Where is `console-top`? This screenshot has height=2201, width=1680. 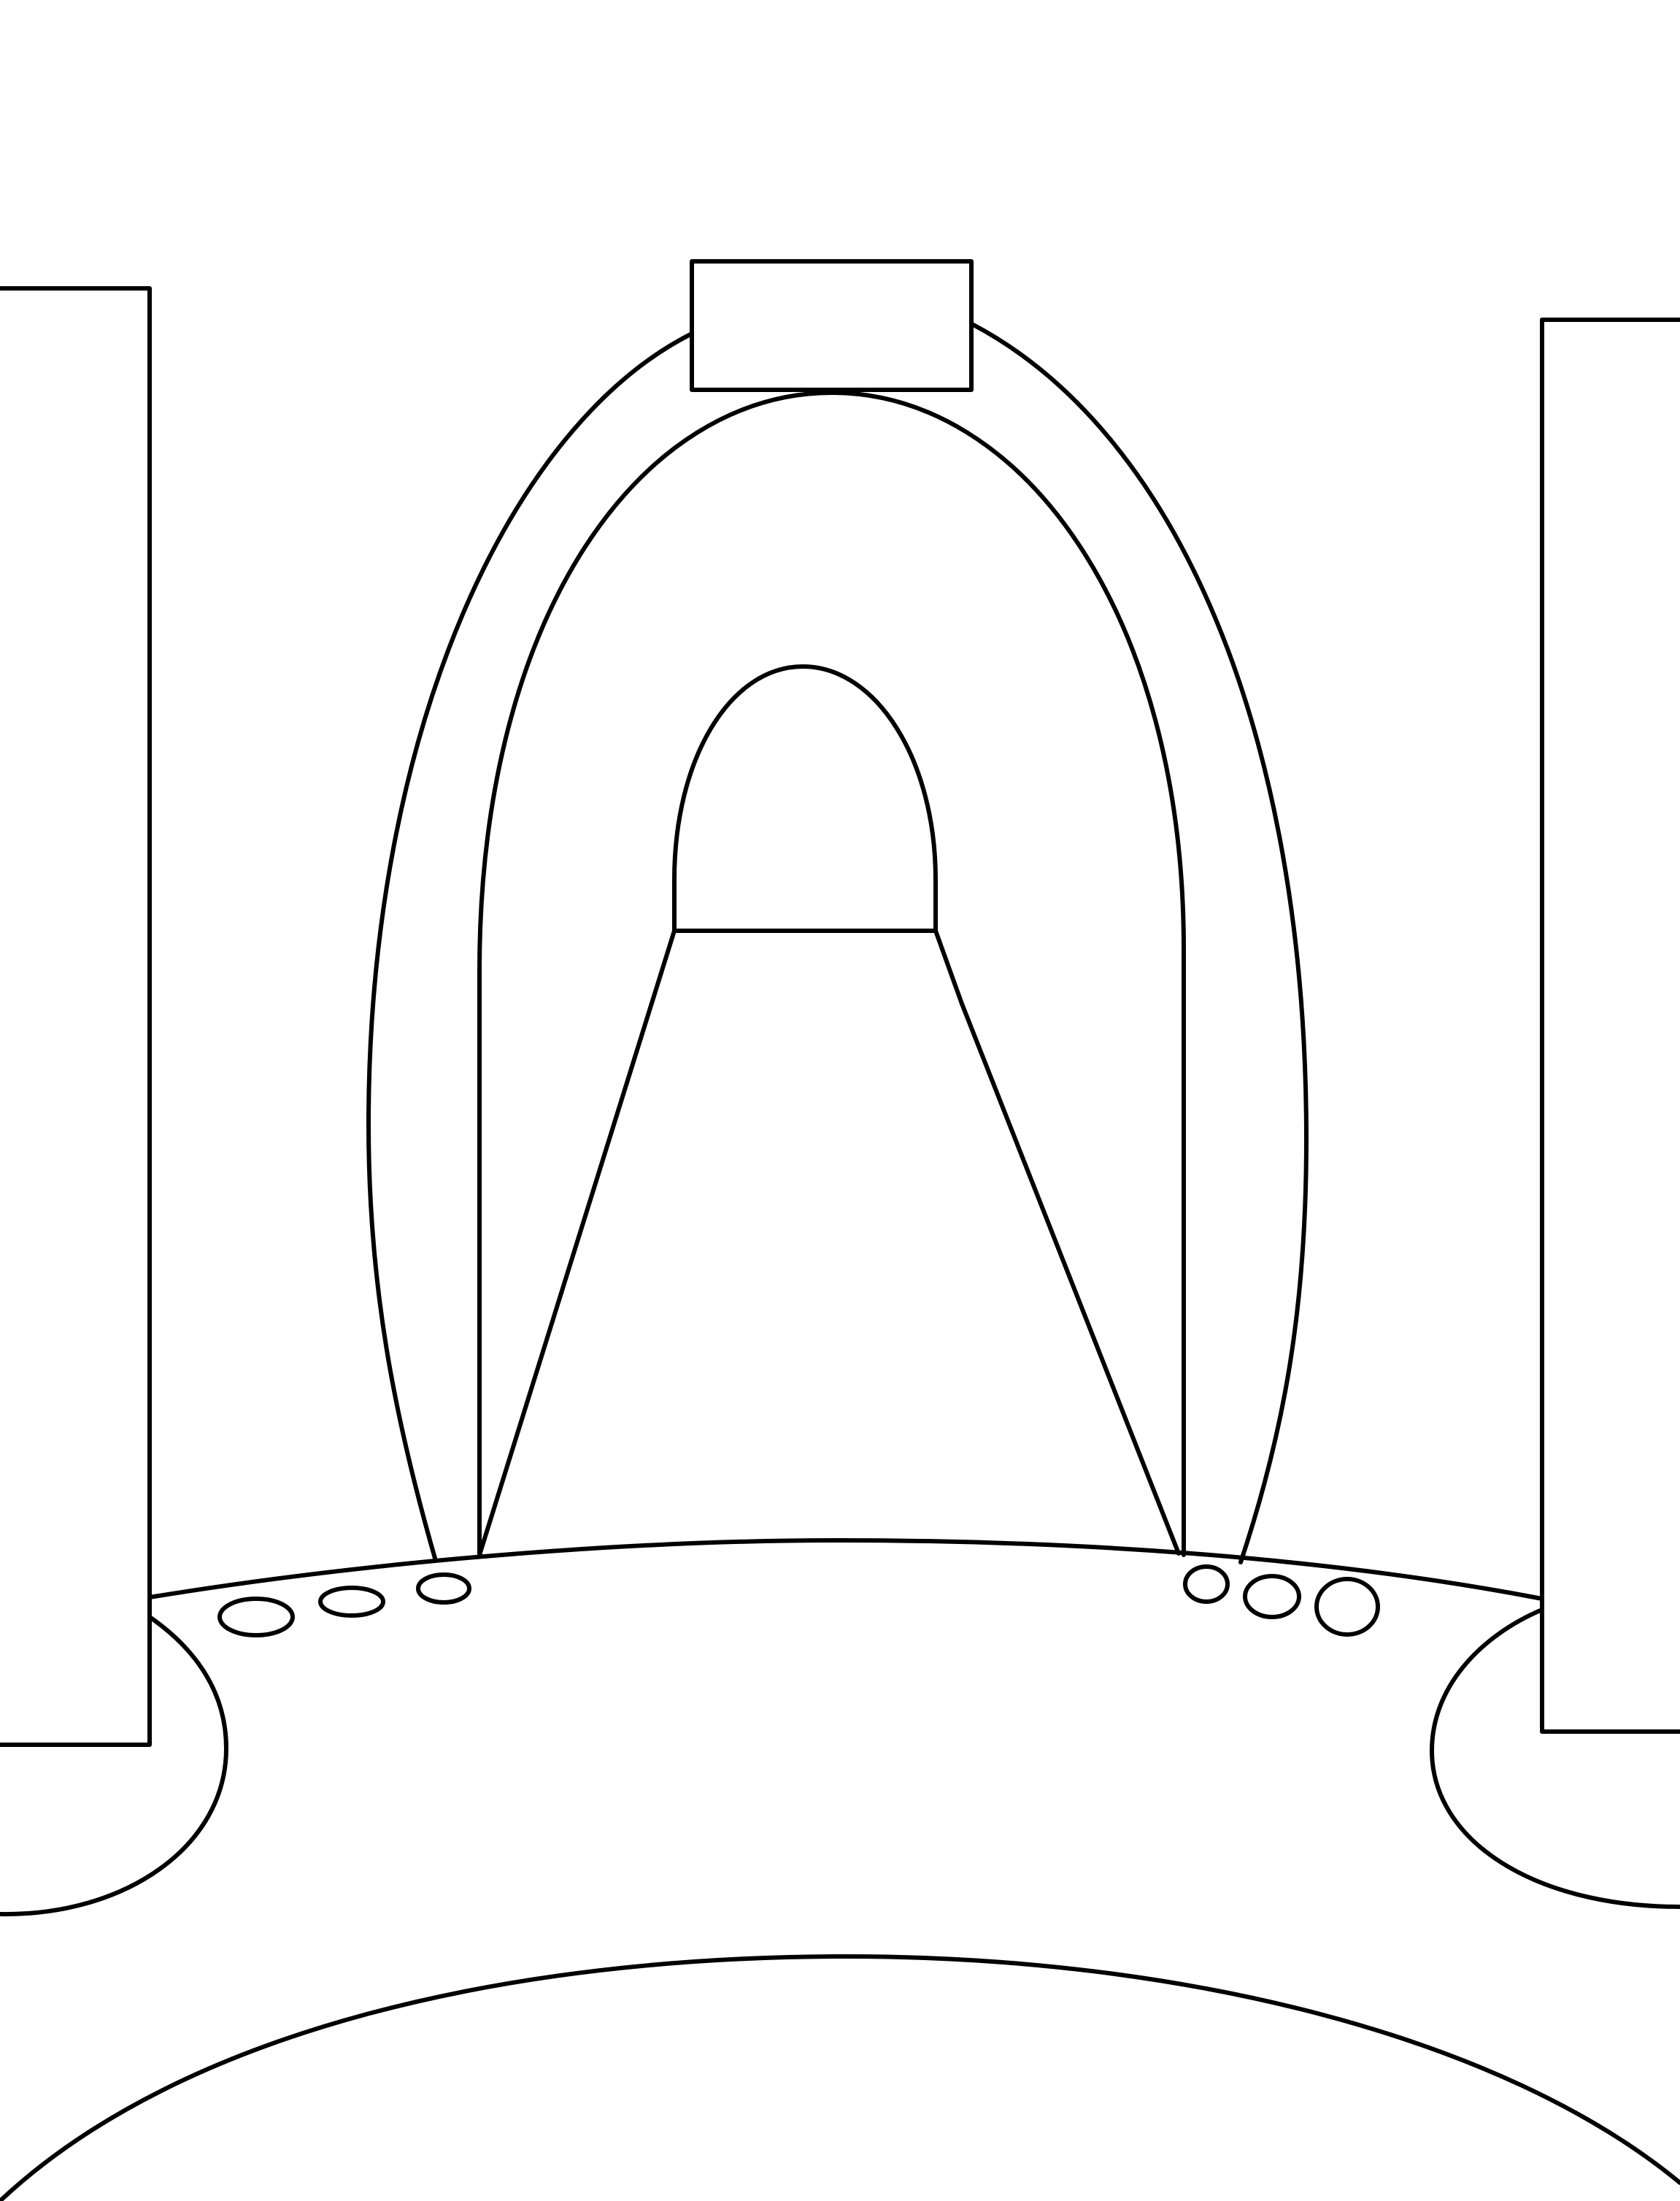 console-top is located at coordinates (845, 1569).